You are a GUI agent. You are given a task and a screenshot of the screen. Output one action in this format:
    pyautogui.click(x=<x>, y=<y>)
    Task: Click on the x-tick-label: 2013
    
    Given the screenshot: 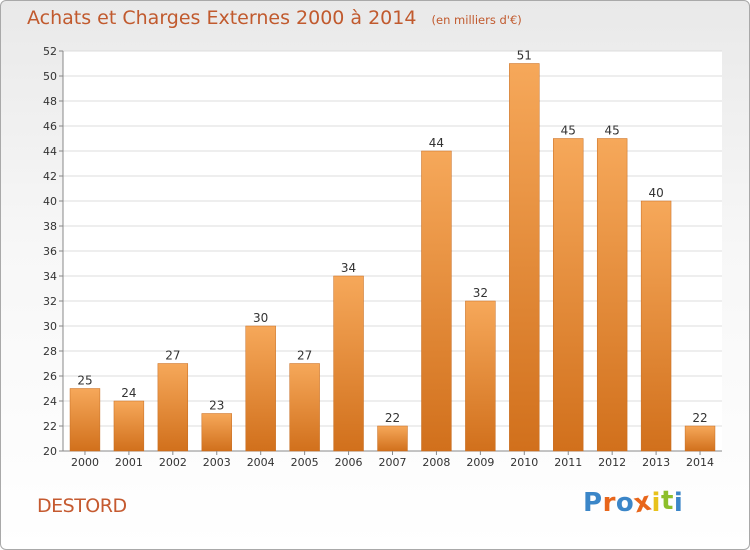 What is the action you would take?
    pyautogui.click(x=656, y=462)
    